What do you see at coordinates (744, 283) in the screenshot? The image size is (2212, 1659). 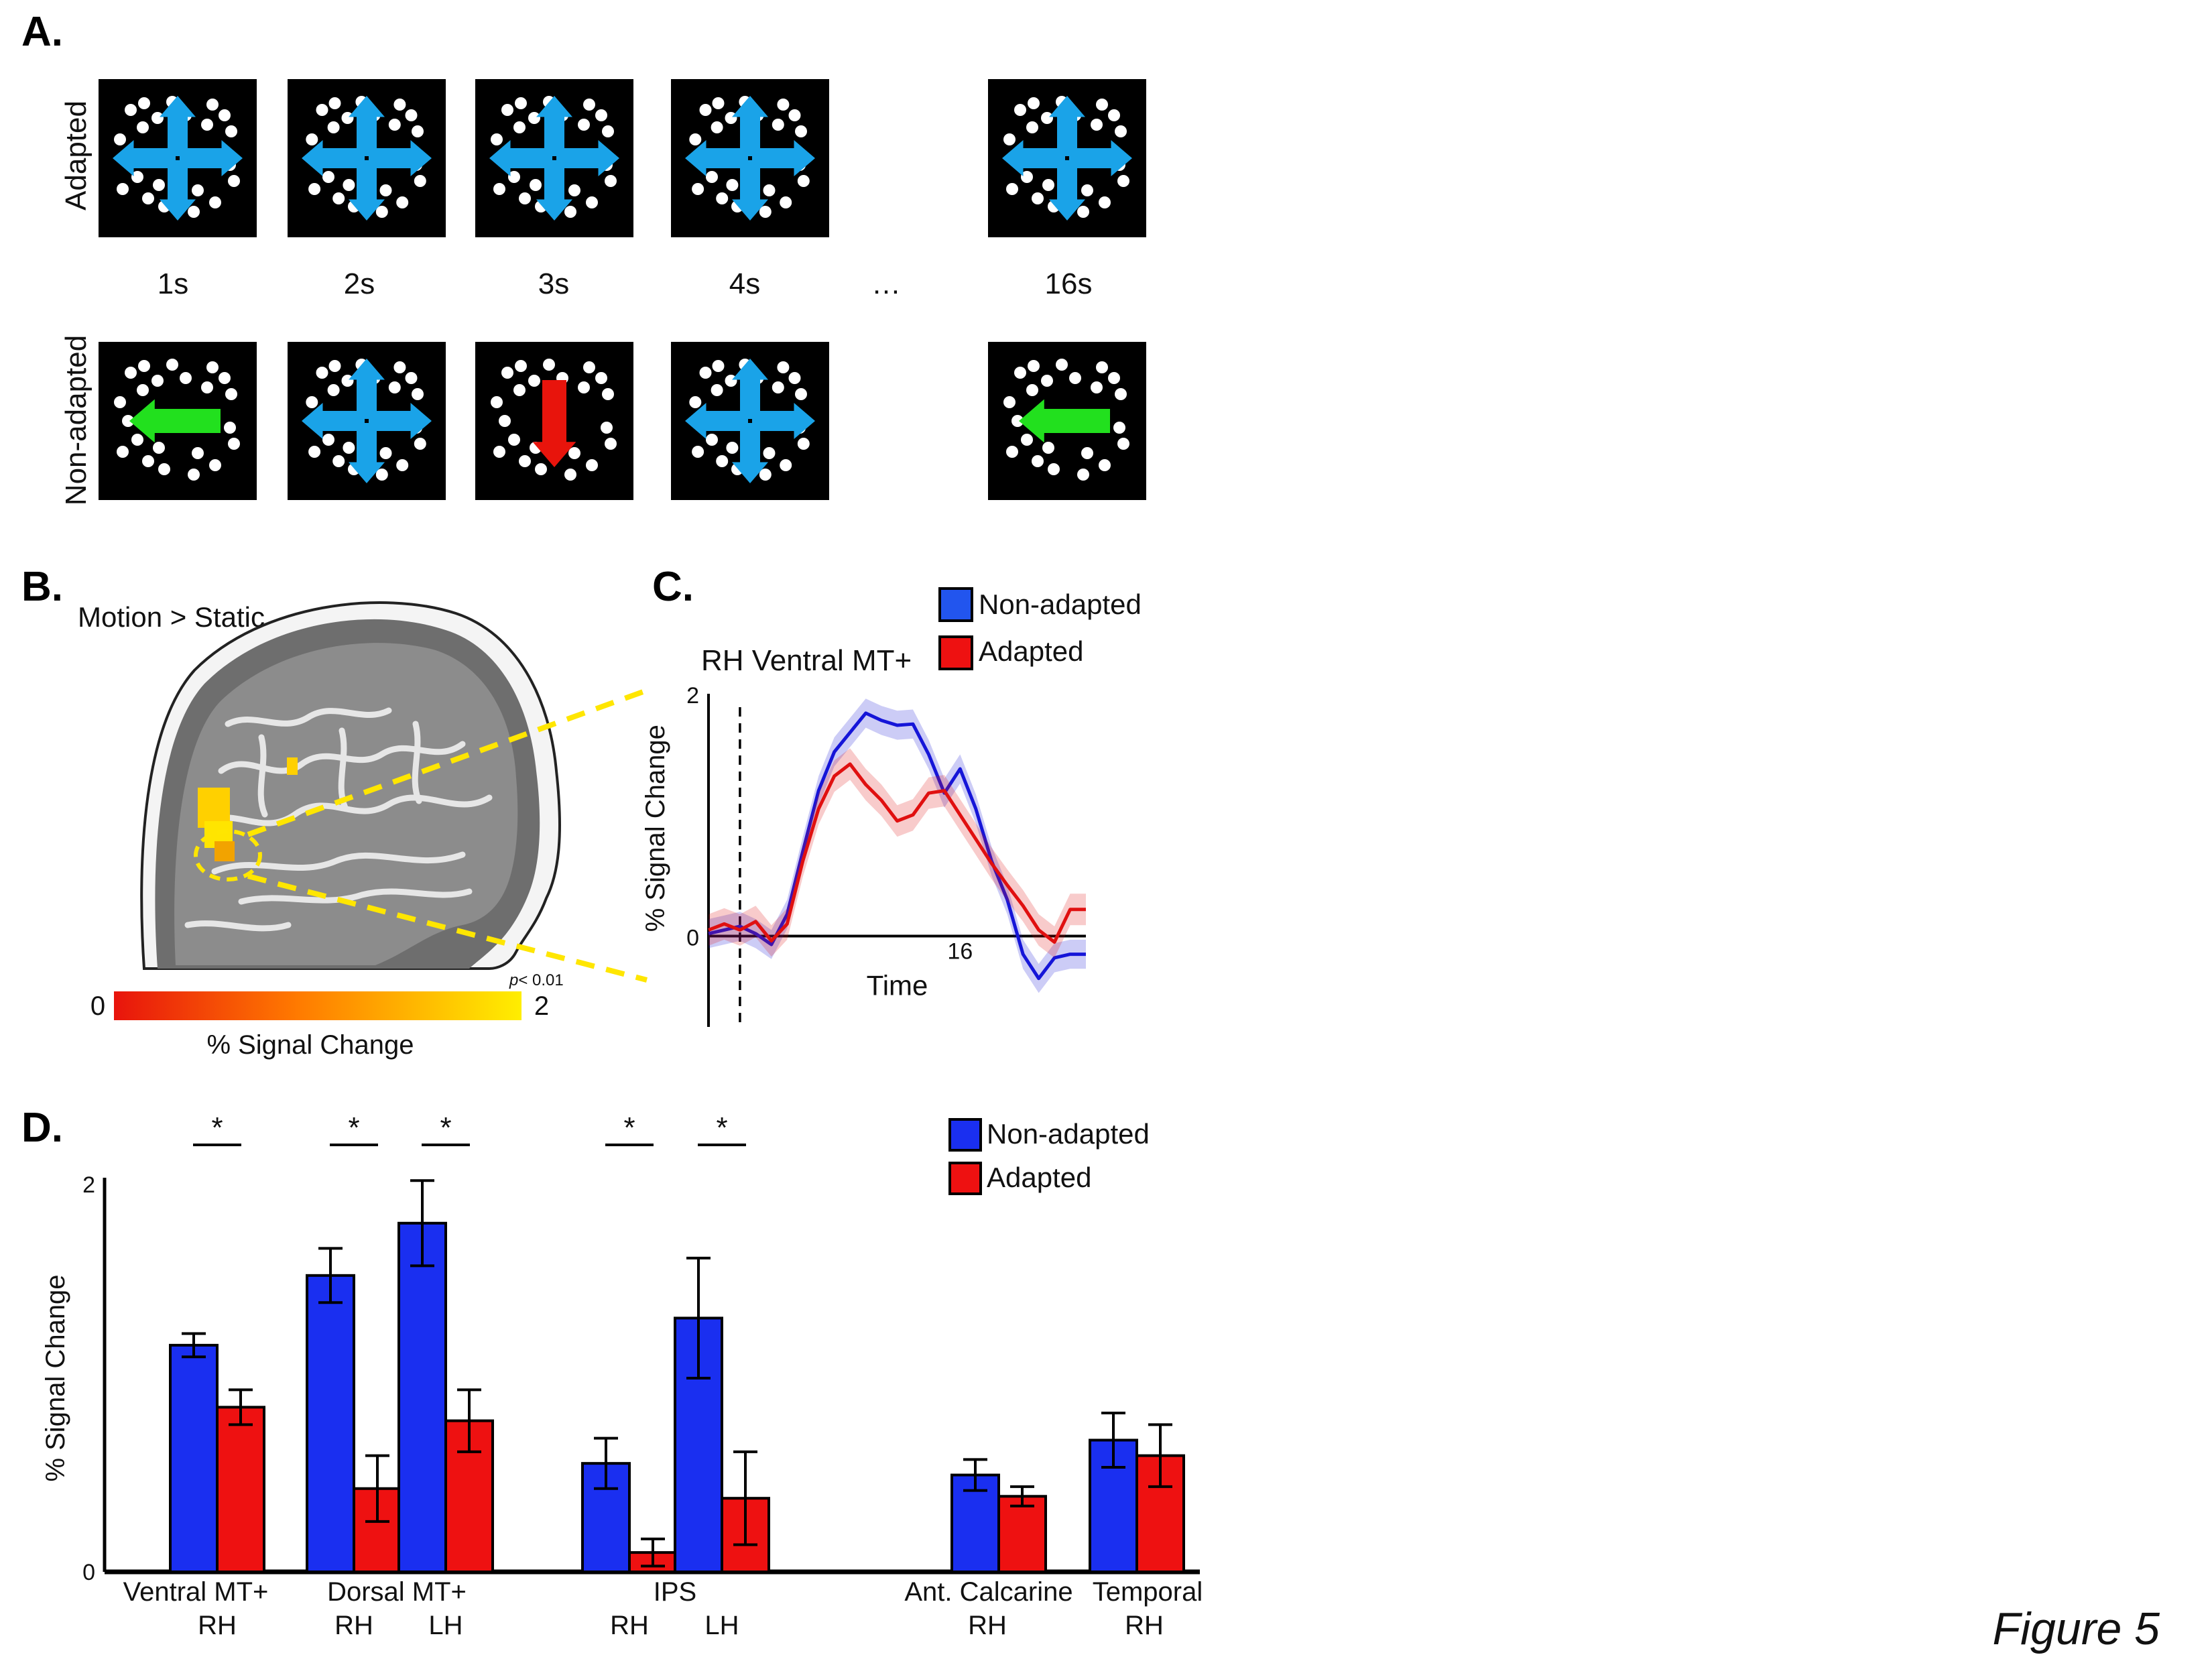 I see `time-label-4s: 4s` at bounding box center [744, 283].